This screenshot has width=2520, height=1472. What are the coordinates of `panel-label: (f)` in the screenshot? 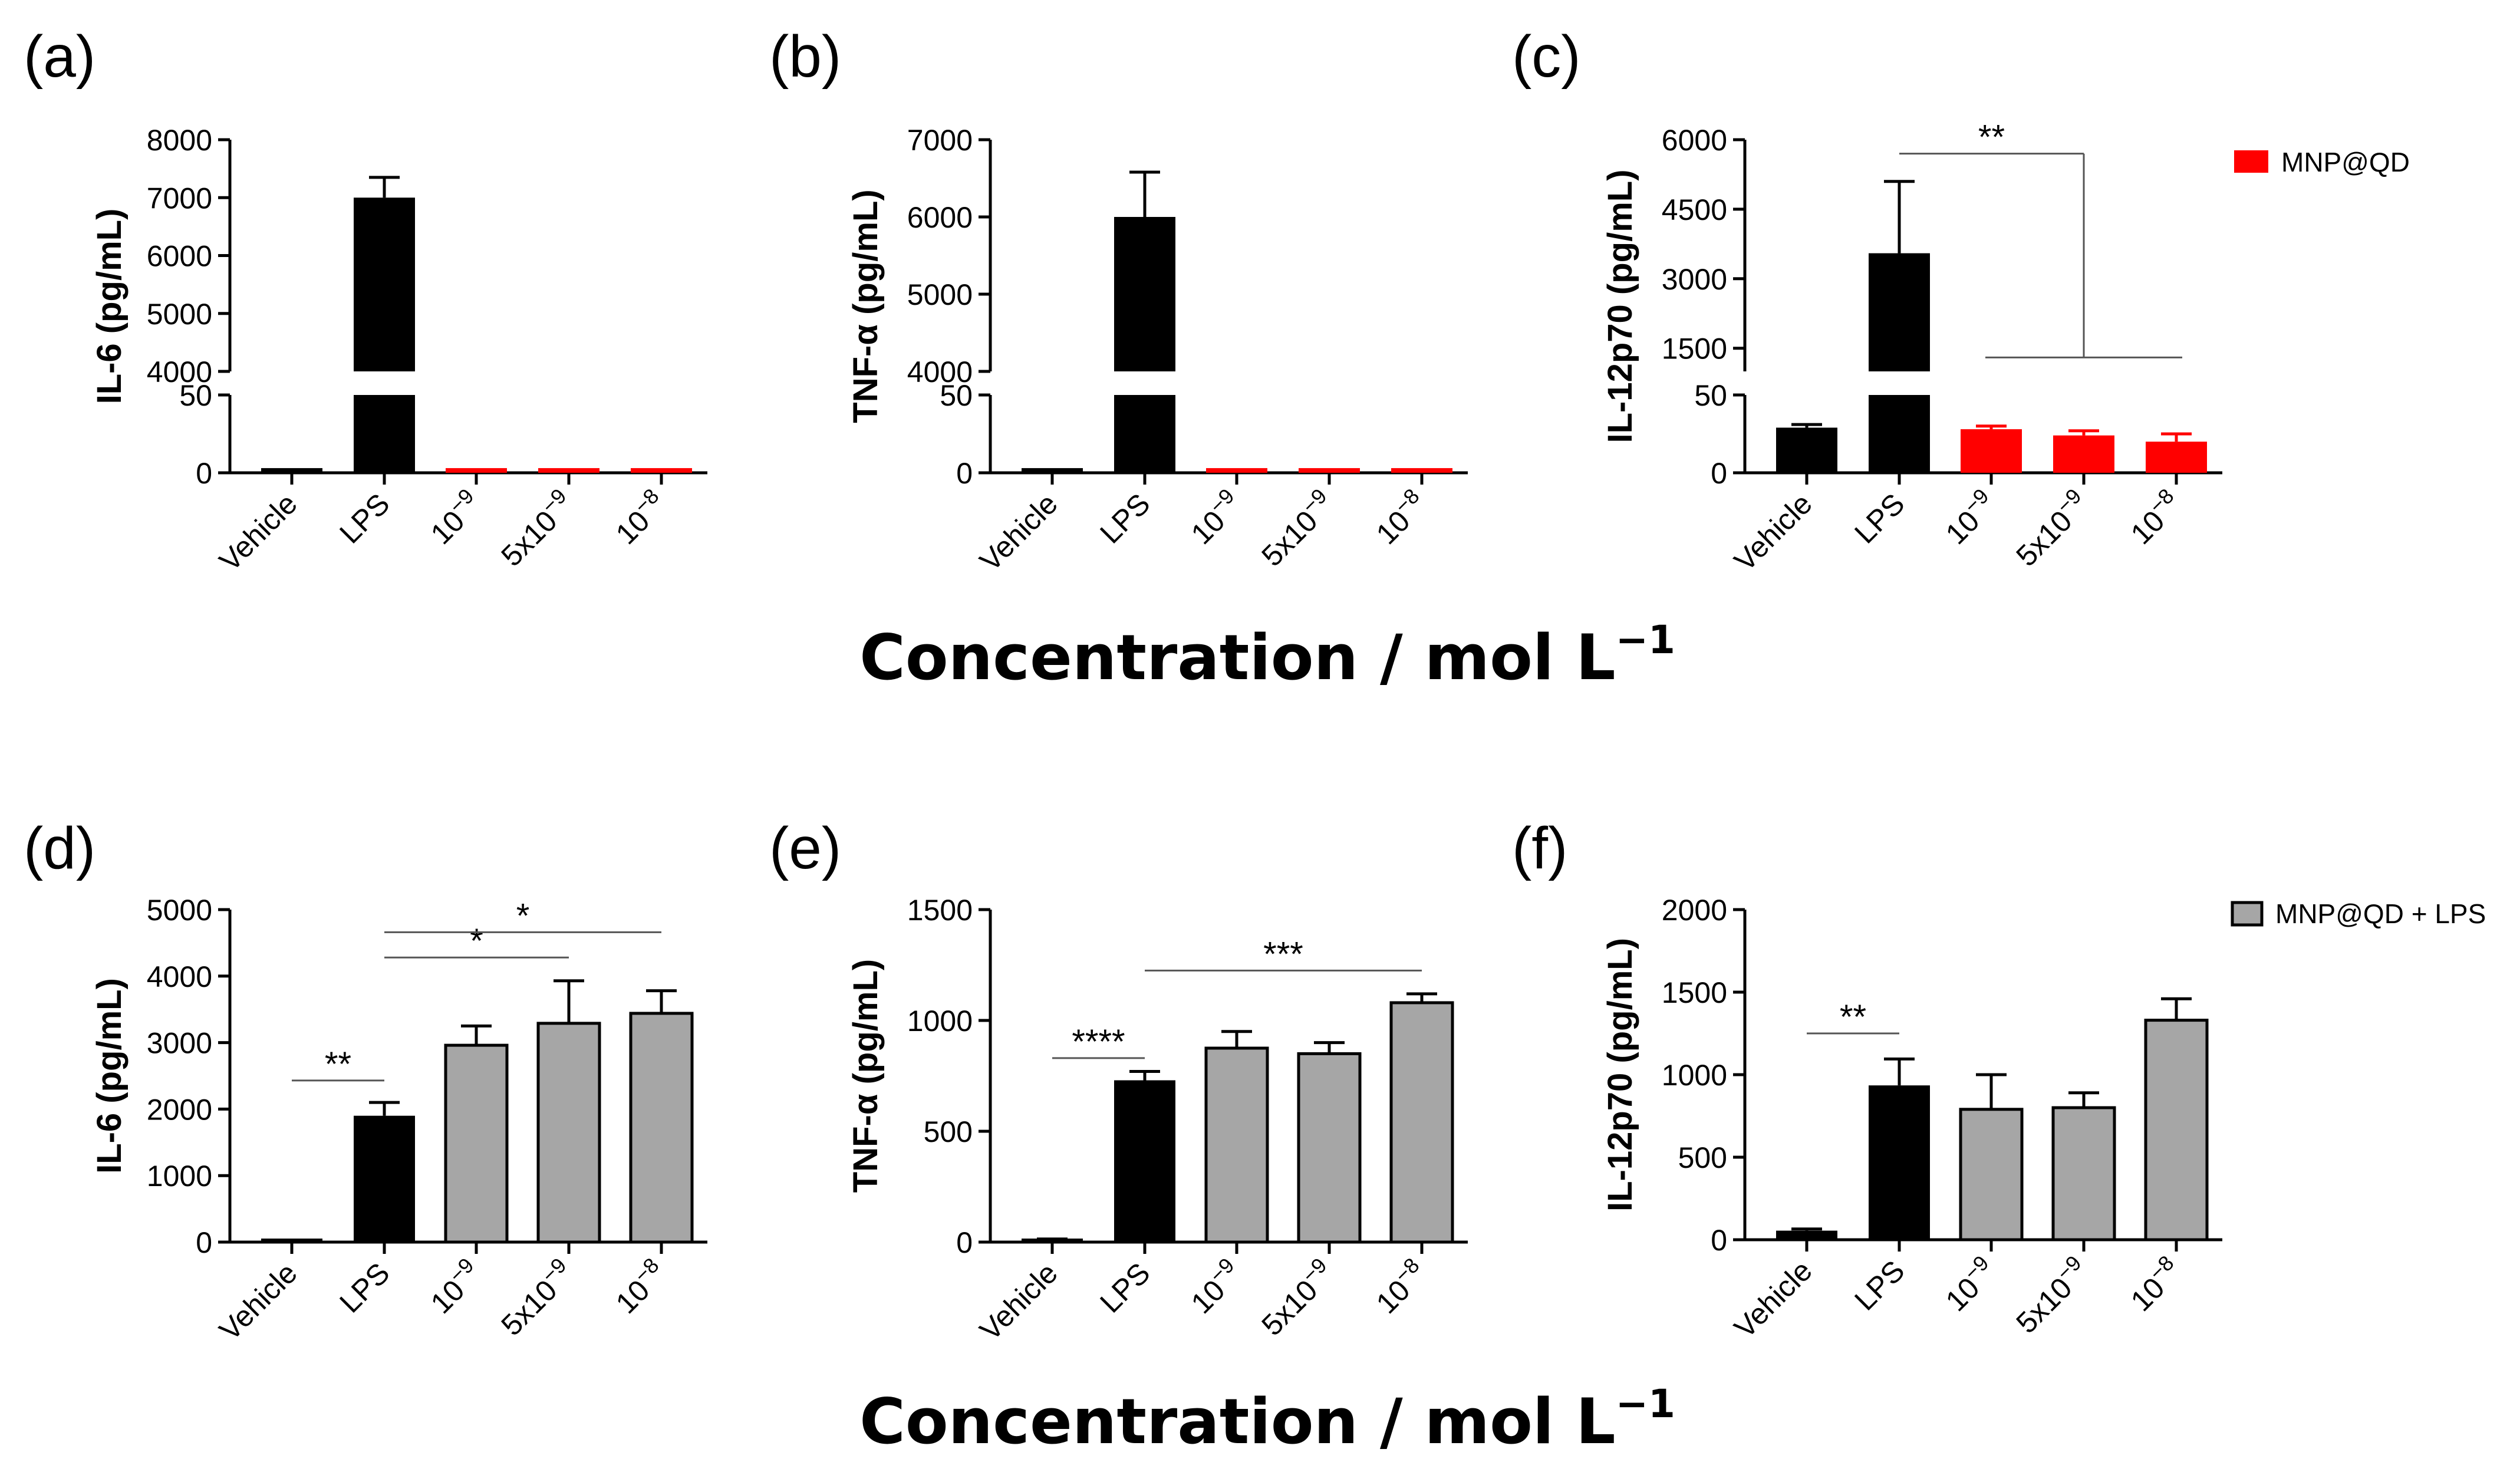 It's located at (1539, 848).